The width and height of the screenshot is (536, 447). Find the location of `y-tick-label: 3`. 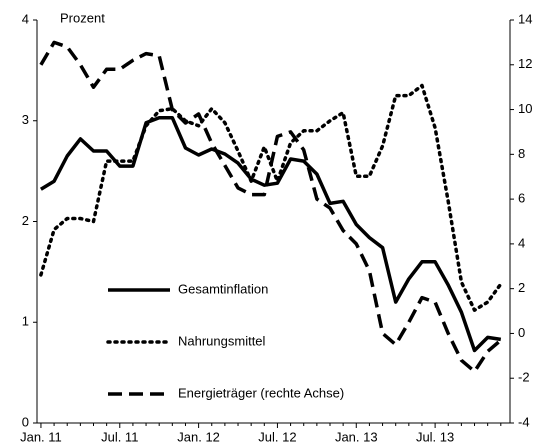

y-tick-label: 3 is located at coordinates (25, 119).